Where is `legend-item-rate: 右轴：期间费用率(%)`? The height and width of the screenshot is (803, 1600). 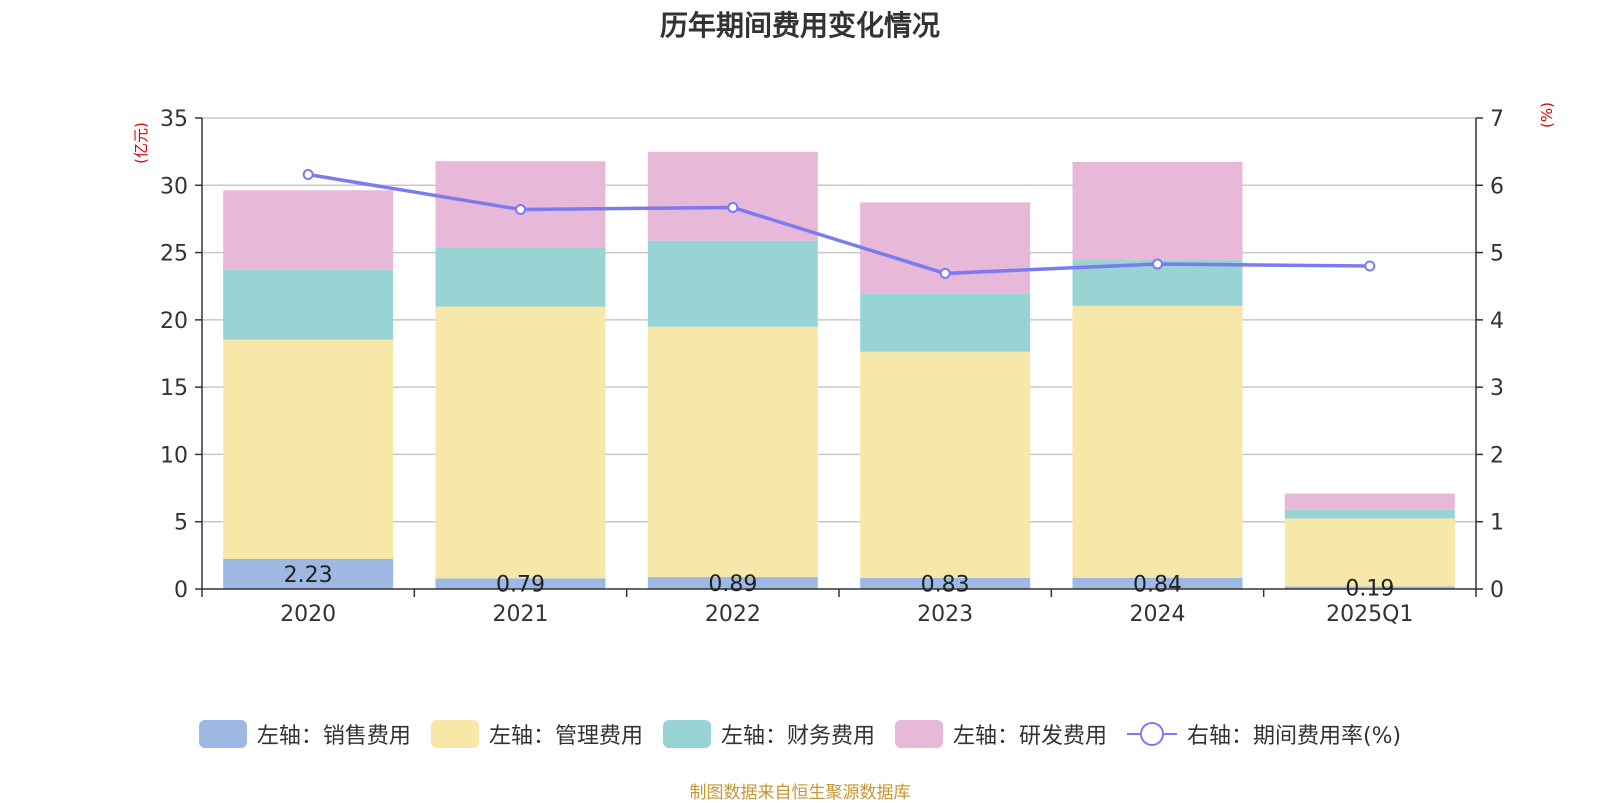
legend-item-rate: 右轴：期间费用率(%) is located at coordinates (1264, 734).